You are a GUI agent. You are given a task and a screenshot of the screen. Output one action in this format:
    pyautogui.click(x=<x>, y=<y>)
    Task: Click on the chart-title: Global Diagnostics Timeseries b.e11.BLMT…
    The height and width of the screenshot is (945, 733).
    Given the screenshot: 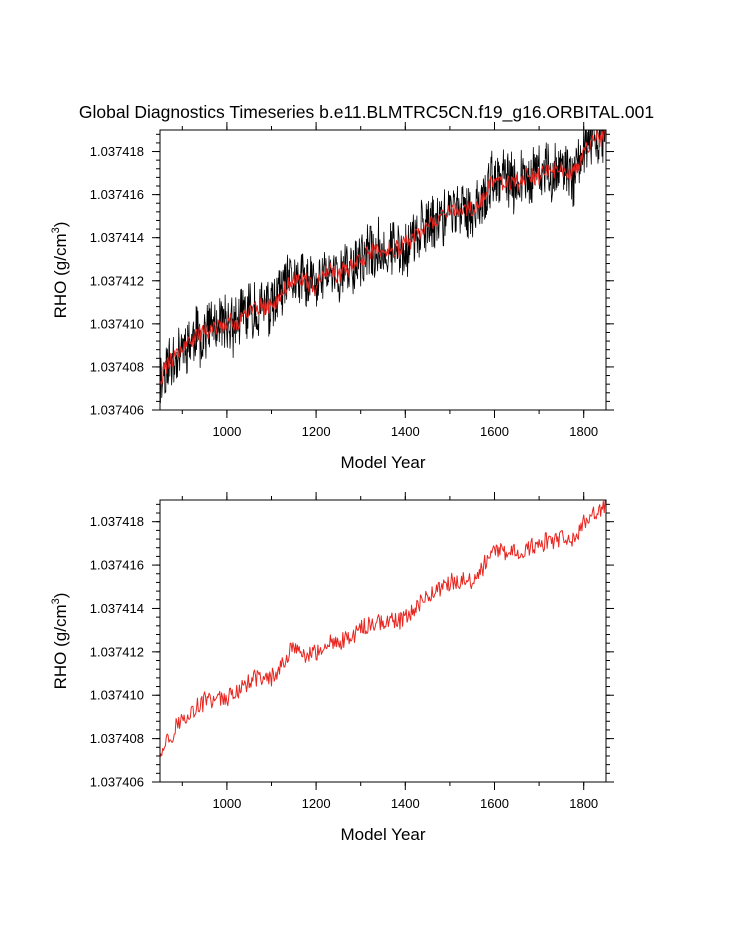 What is the action you would take?
    pyautogui.click(x=366, y=112)
    